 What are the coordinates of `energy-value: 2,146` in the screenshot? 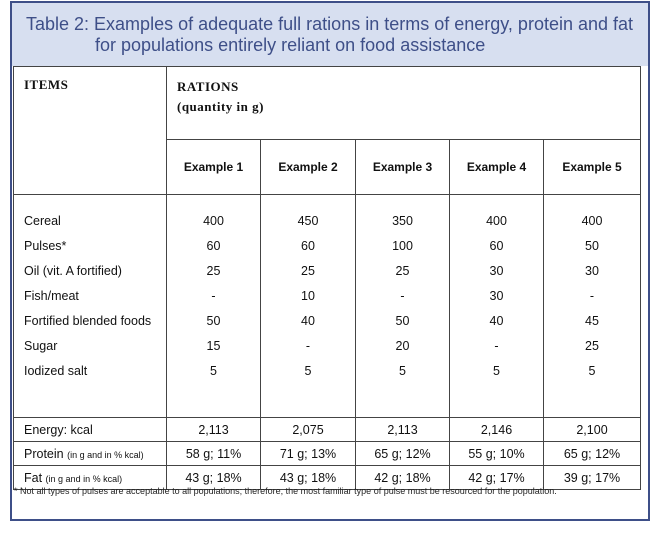 It's located at (496, 429).